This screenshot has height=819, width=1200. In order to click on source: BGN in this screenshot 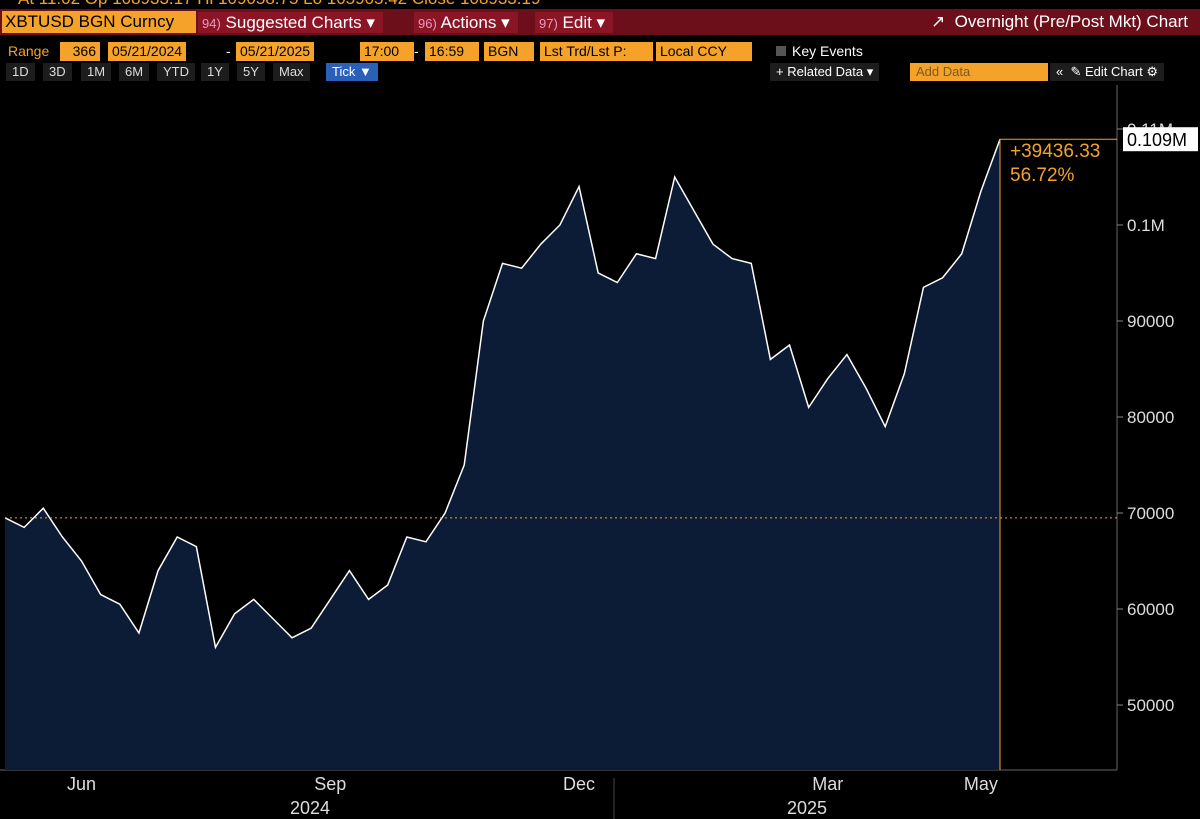, I will do `click(509, 51)`.